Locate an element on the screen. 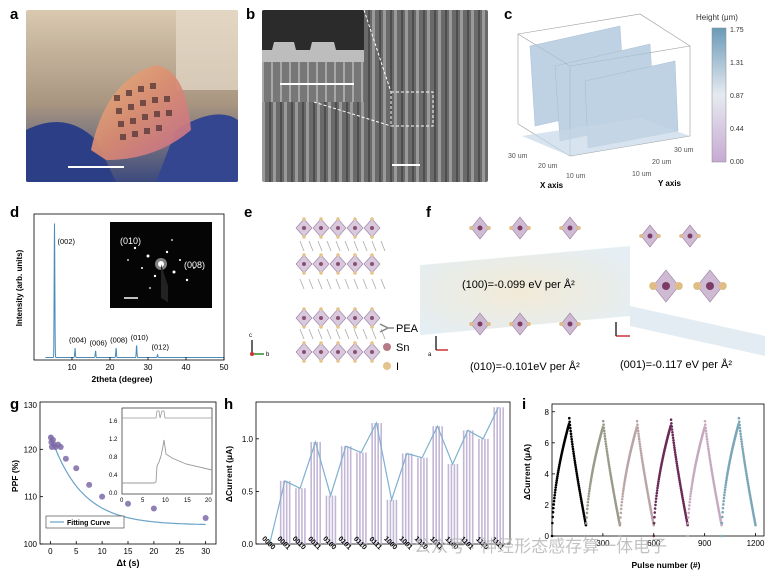 Image resolution: width=771 pixels, height=577 pixels. d-peak-label: (008) is located at coordinates (119, 340).